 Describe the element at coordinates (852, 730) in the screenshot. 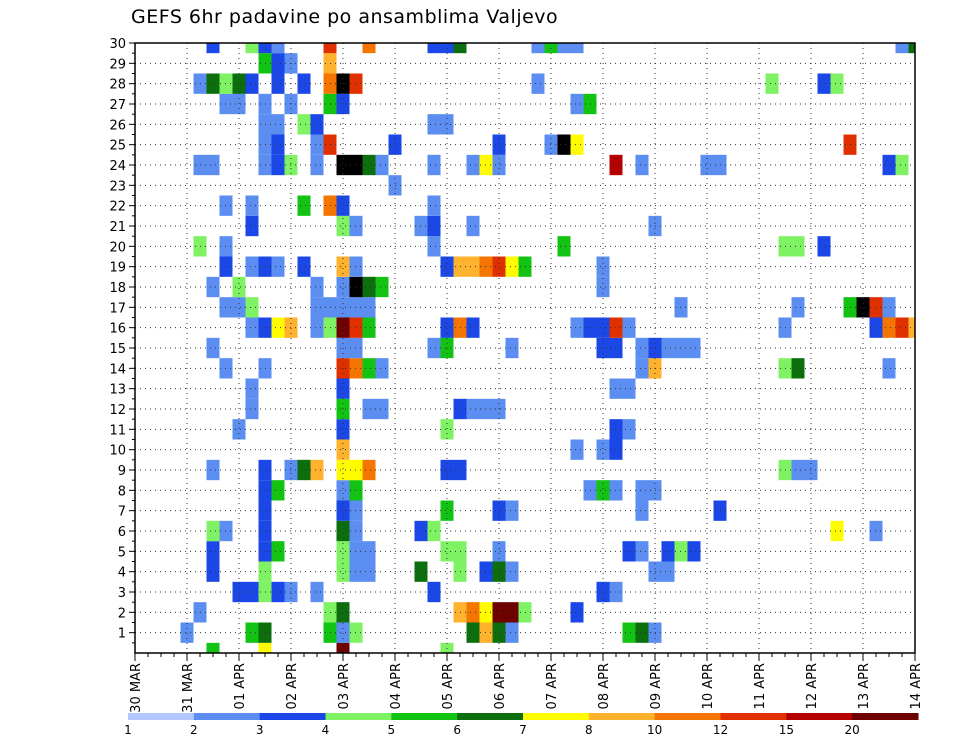

I see `colorbar-label: 20` at that location.